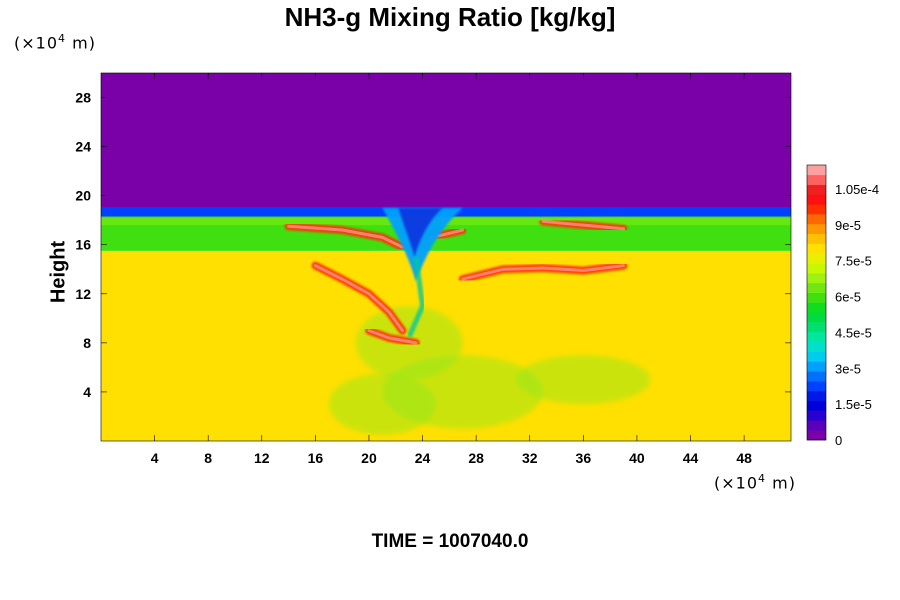  I want to click on colorbar-tick-label: 1.5e-5, so click(853, 404).